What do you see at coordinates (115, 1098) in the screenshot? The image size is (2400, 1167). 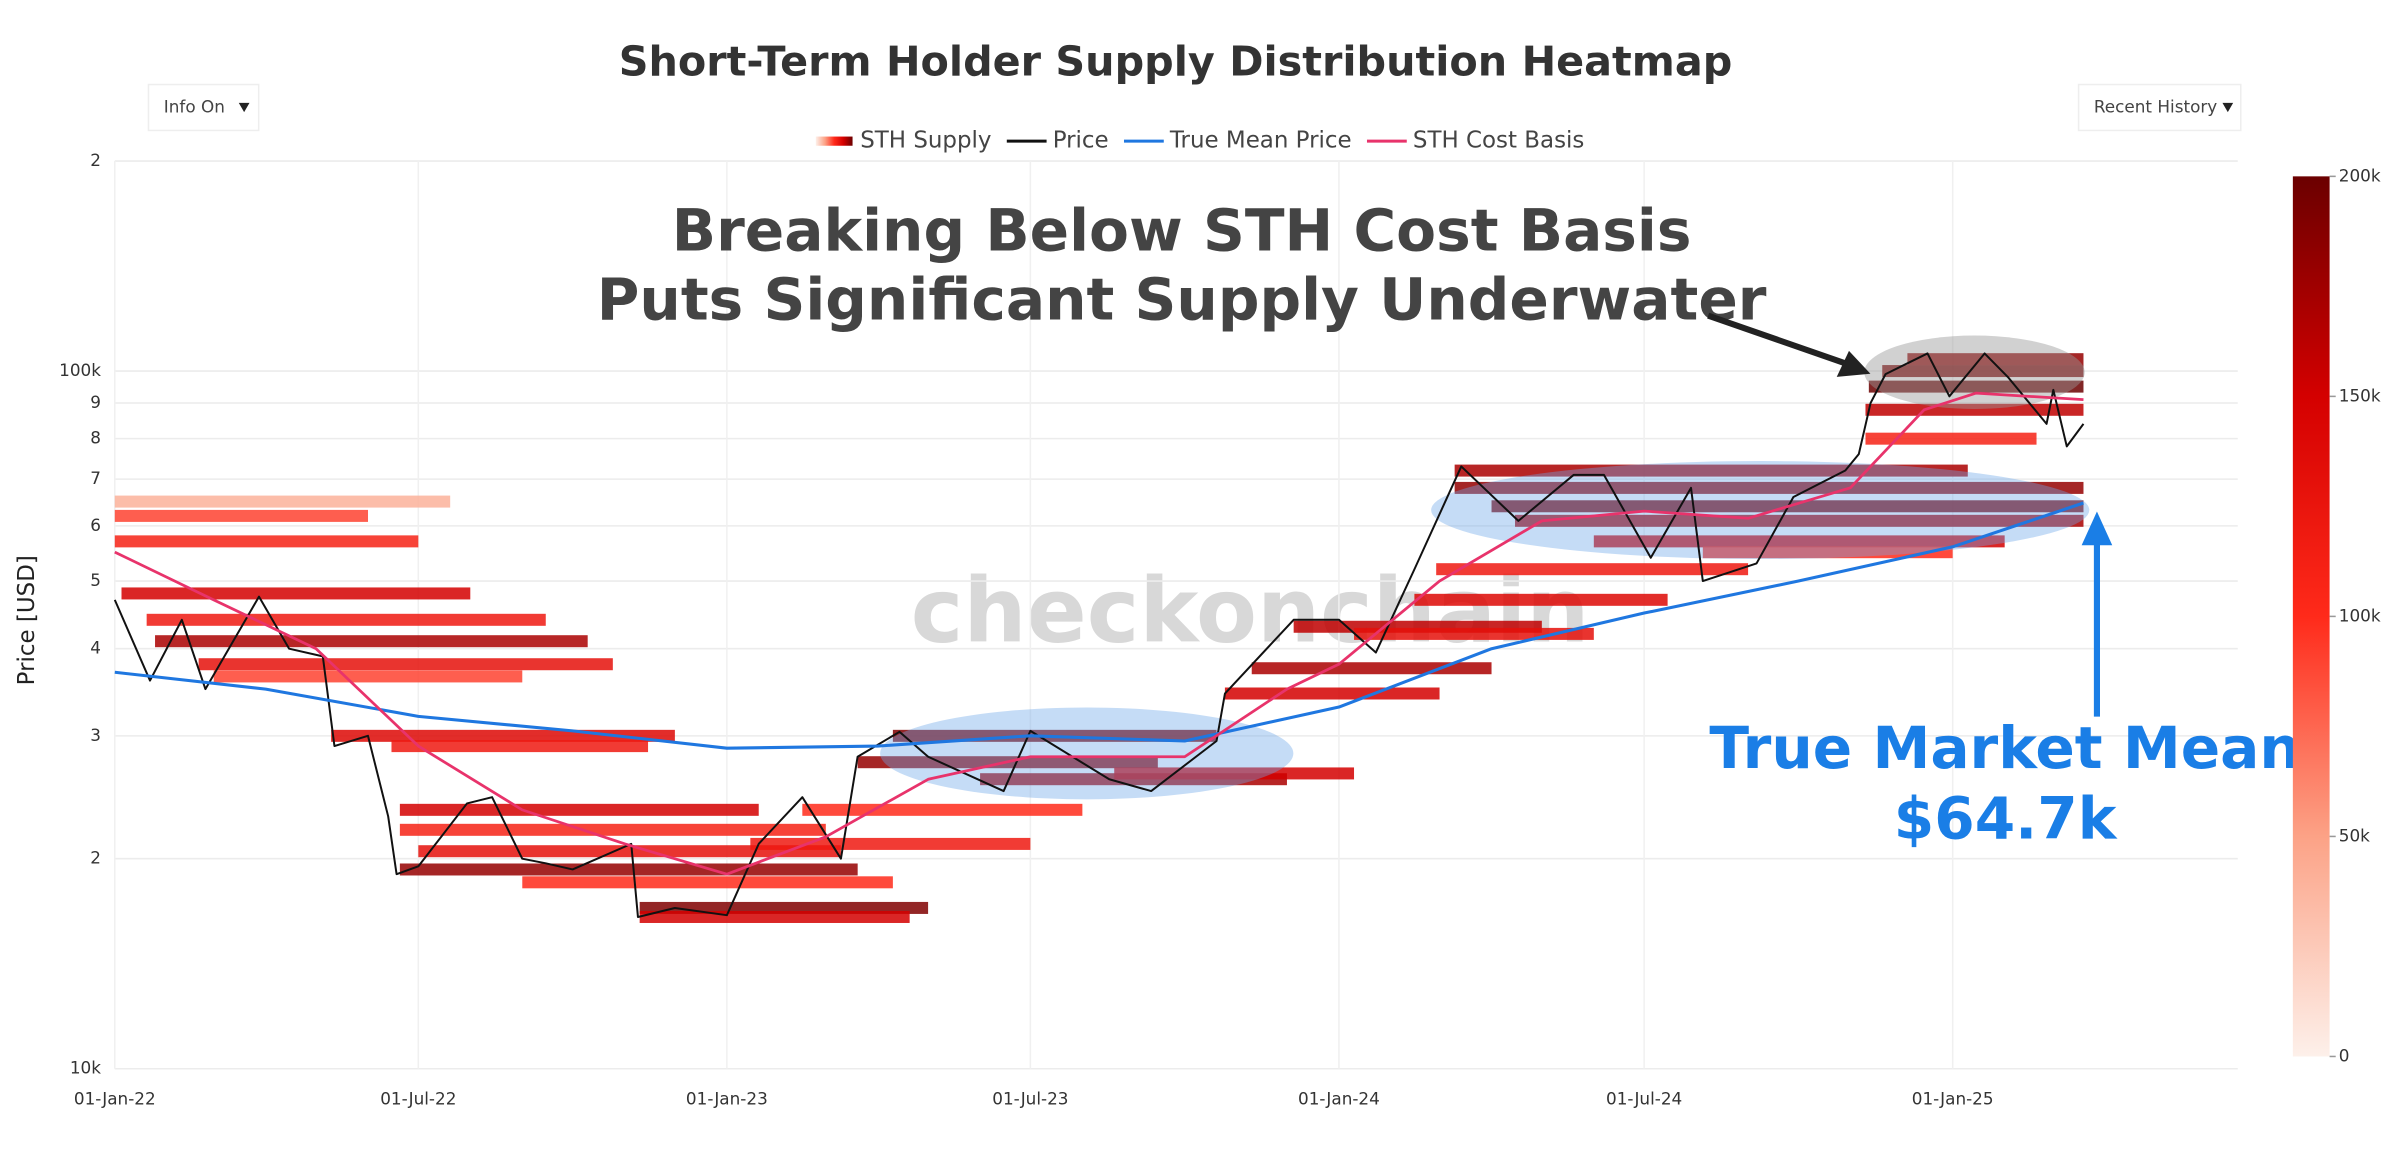 I see `x-tick-label: 01-Jan-22` at bounding box center [115, 1098].